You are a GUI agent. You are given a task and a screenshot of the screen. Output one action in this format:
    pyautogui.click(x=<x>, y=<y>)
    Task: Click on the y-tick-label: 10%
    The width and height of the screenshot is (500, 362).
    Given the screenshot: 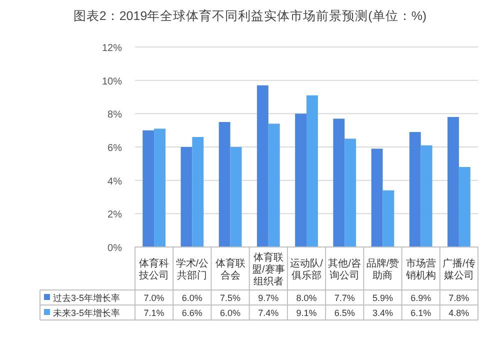 What is the action you would take?
    pyautogui.click(x=112, y=82)
    